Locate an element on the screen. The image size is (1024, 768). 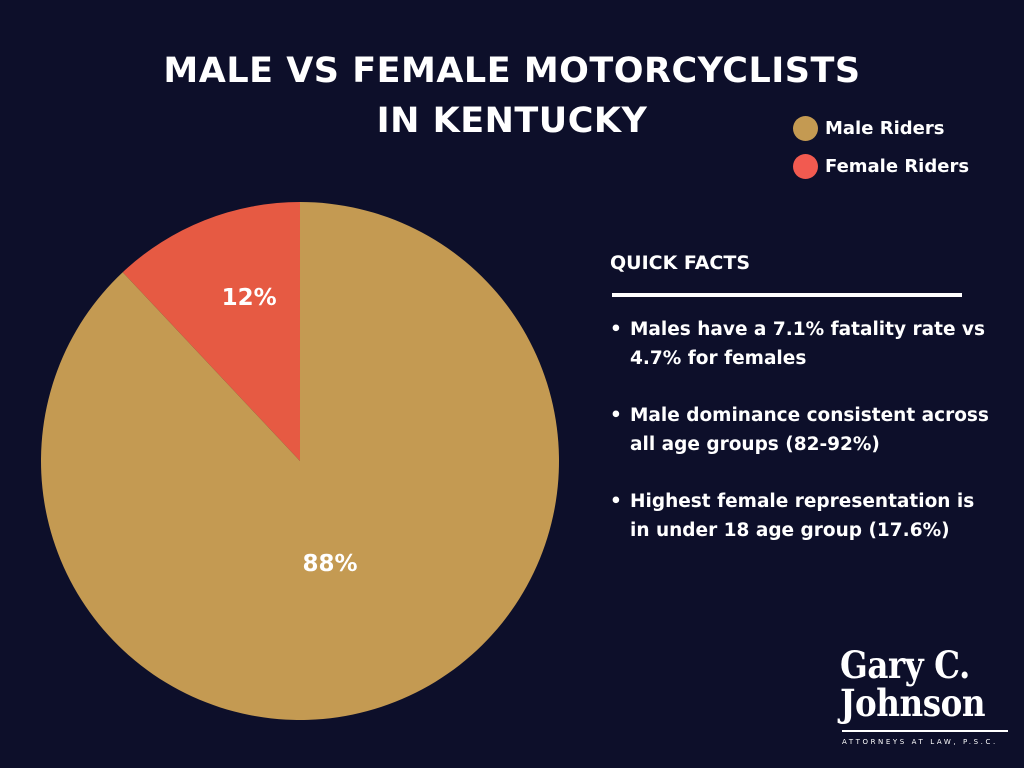
legend: Male Riders Female Riders is located at coordinates (881, 152).